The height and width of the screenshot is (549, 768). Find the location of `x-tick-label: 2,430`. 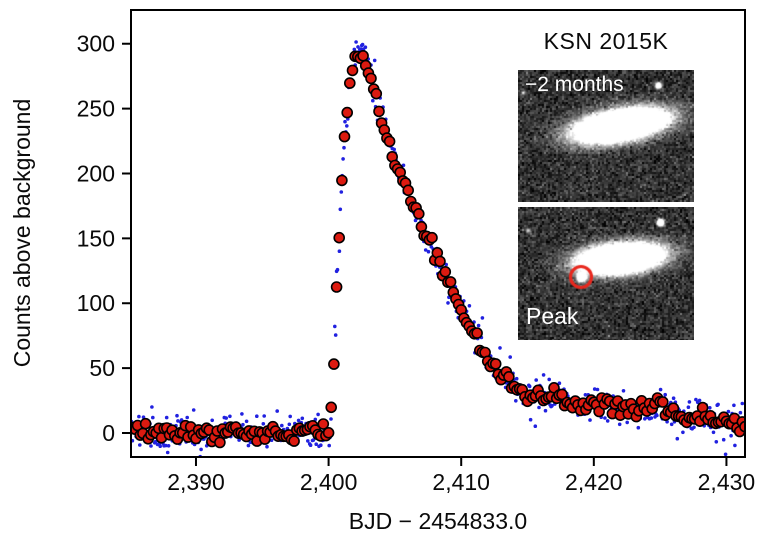

x-tick-label: 2,430 is located at coordinates (727, 482).